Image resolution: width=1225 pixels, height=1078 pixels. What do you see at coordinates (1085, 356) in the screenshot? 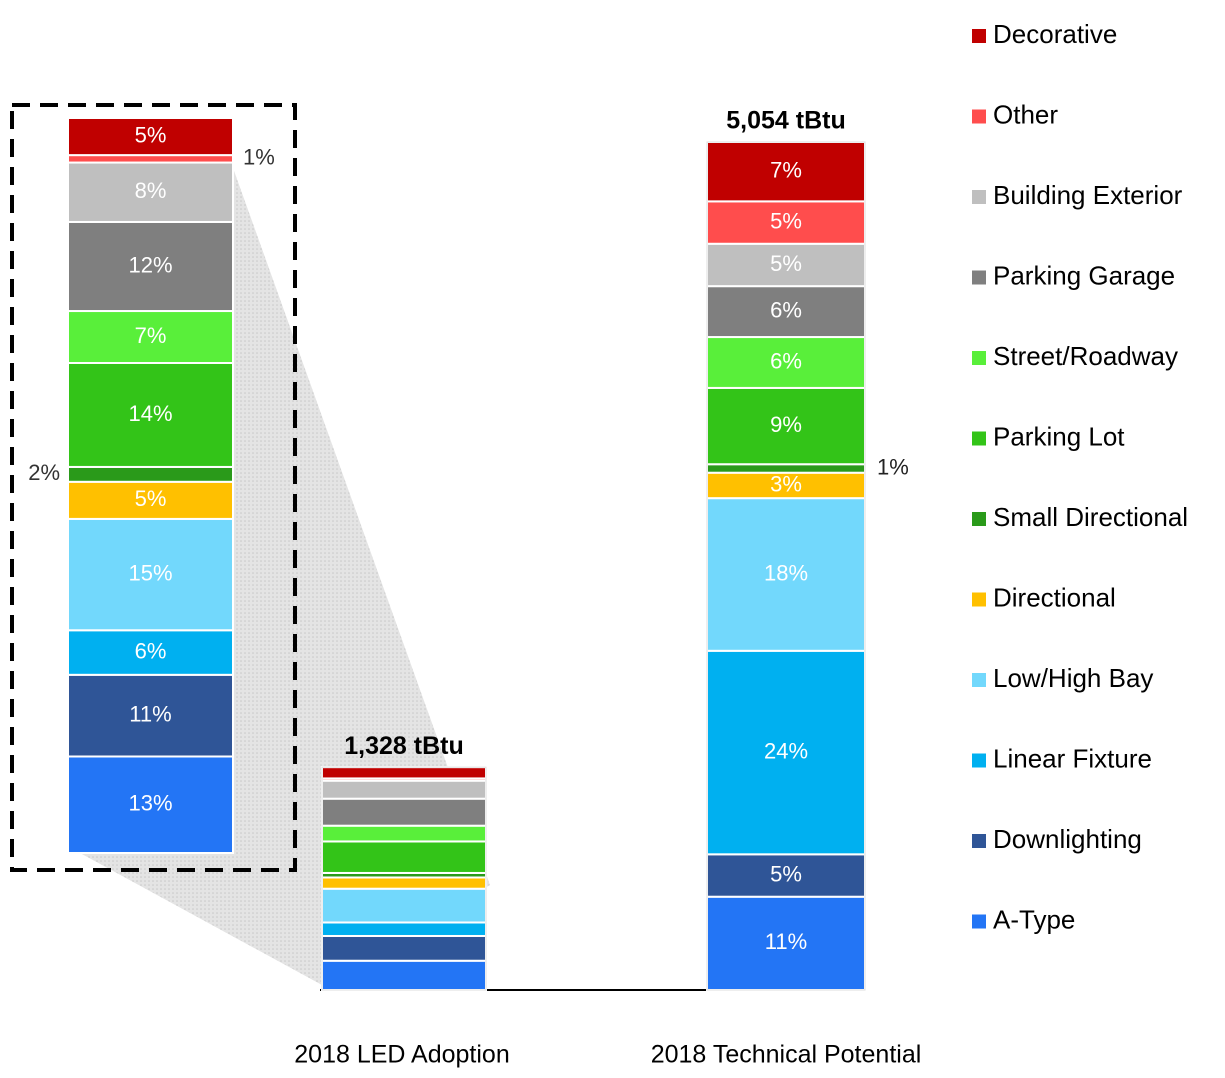
I see `legend-label: Street/Roadway` at bounding box center [1085, 356].